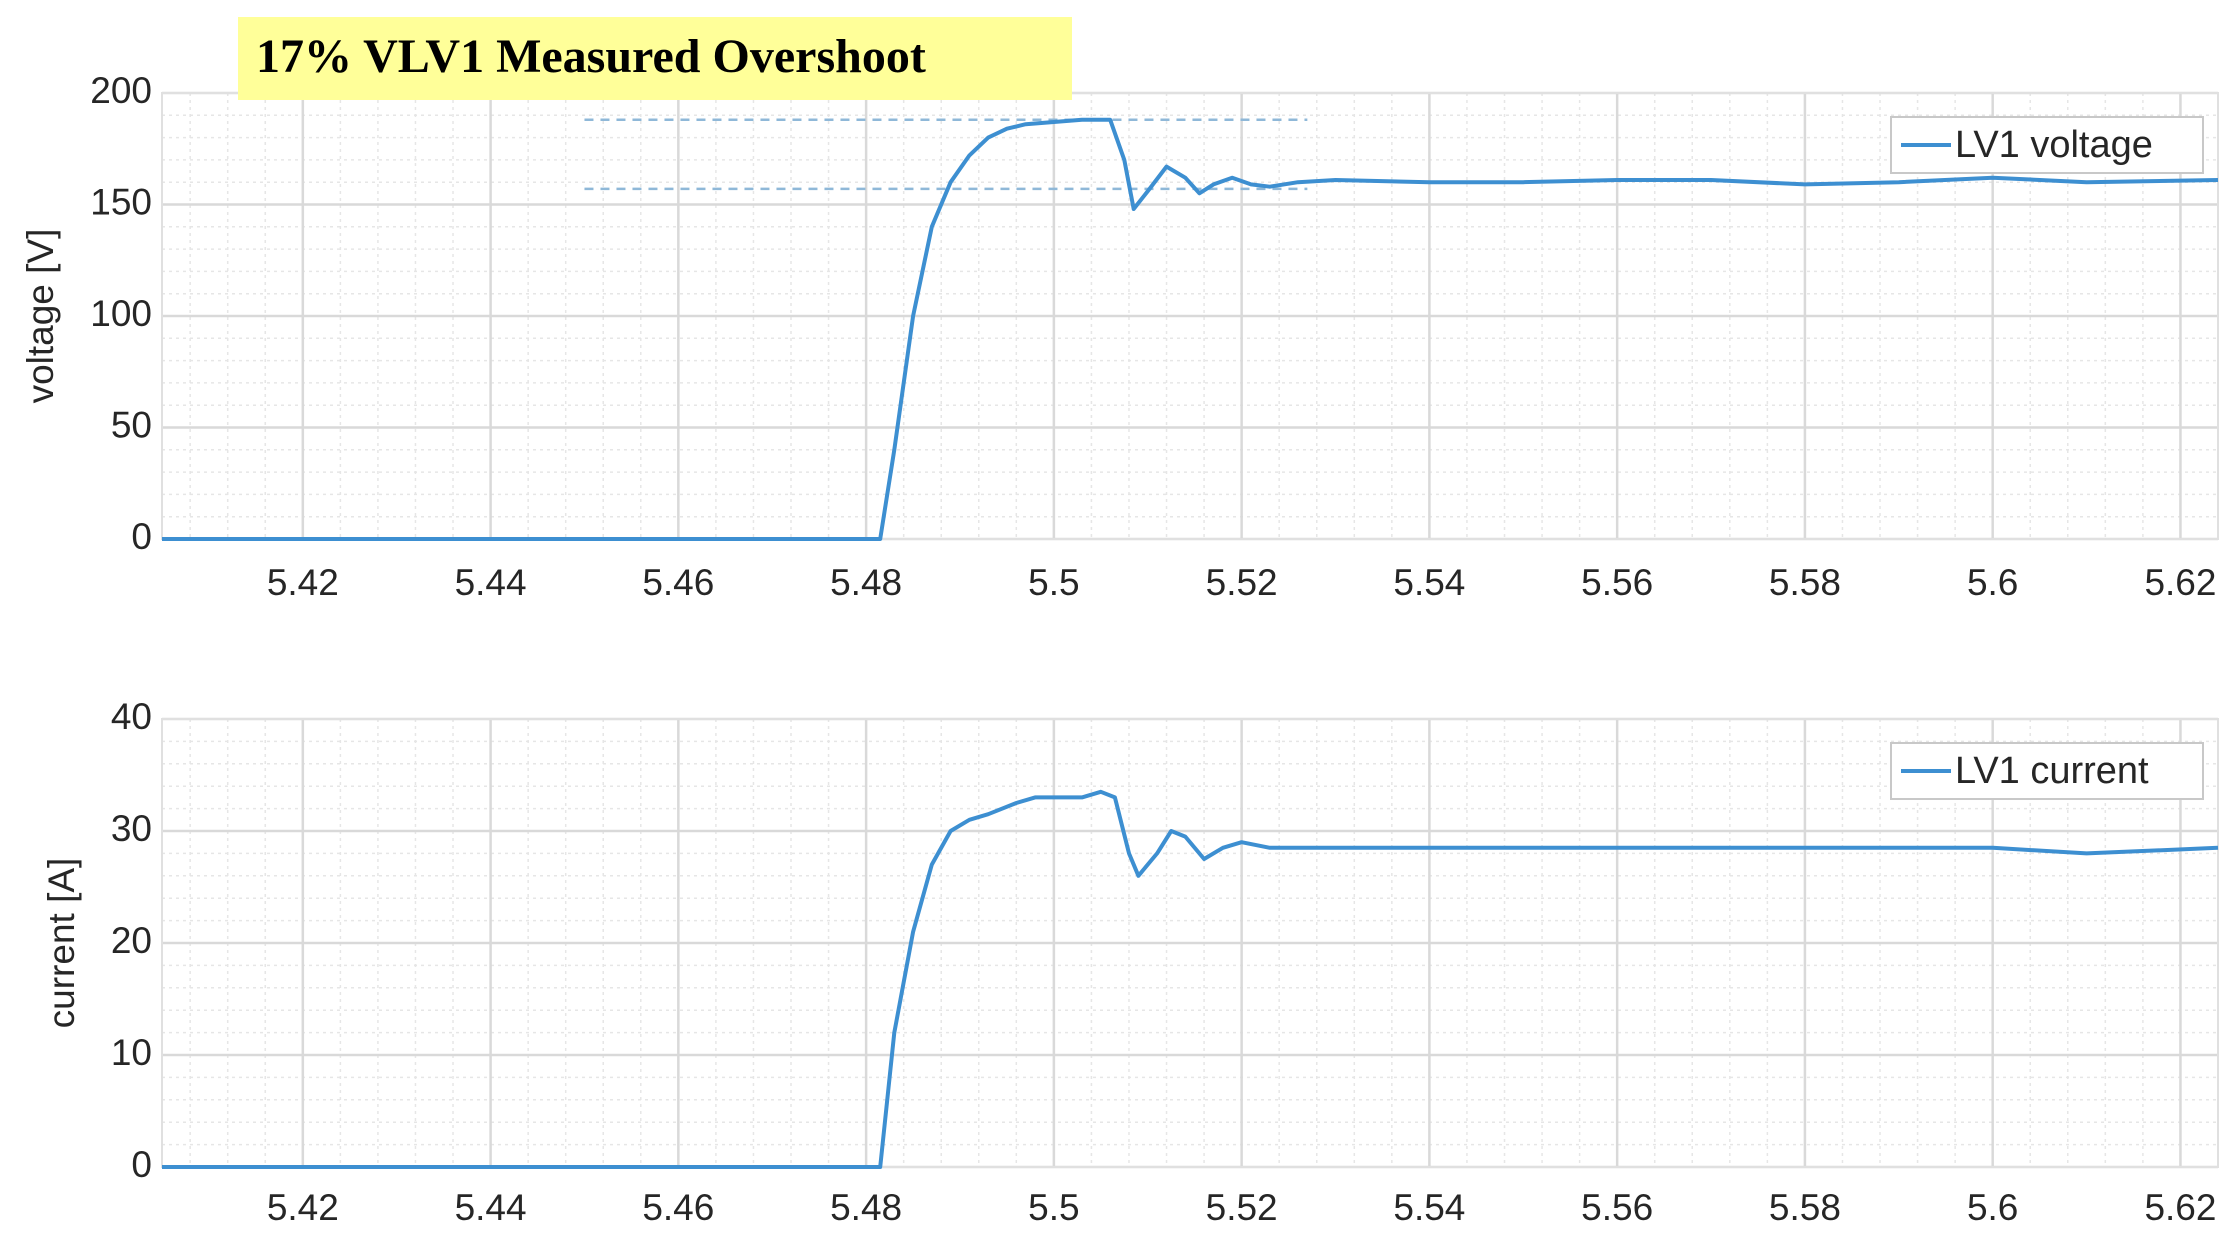 The height and width of the screenshot is (1260, 2239). What do you see at coordinates (131, 828) in the screenshot?
I see `y-tick-label: 30` at bounding box center [131, 828].